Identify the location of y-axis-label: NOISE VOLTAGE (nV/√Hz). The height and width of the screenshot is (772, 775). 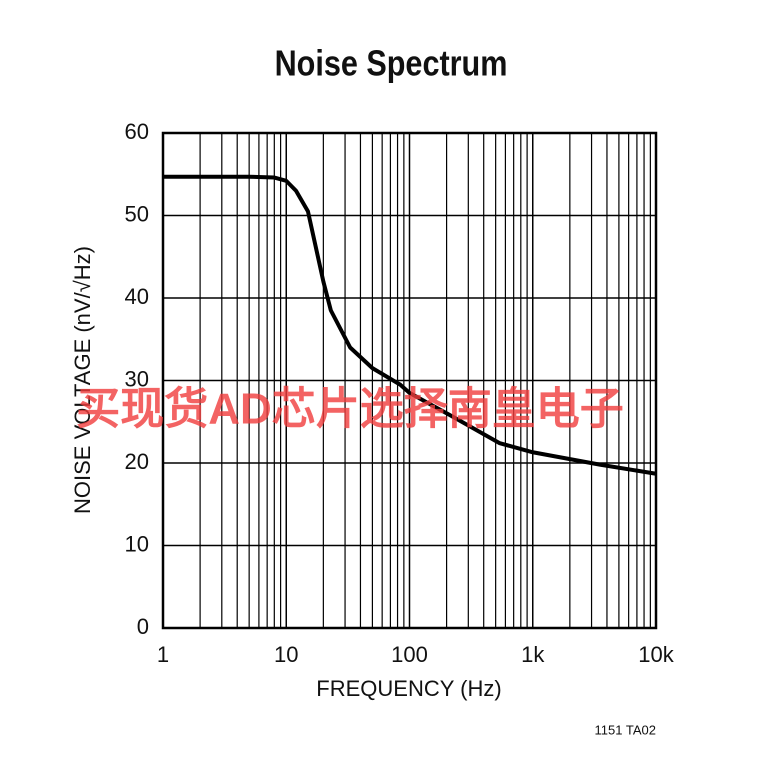
(82, 380).